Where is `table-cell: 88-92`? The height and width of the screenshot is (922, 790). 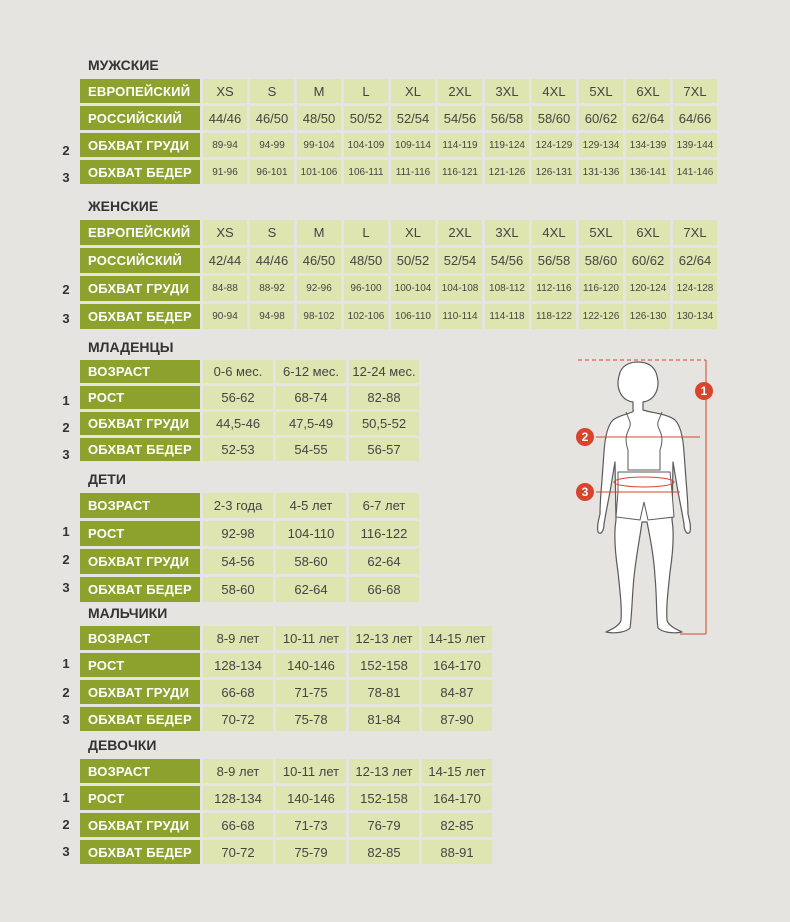 table-cell: 88-92 is located at coordinates (272, 288).